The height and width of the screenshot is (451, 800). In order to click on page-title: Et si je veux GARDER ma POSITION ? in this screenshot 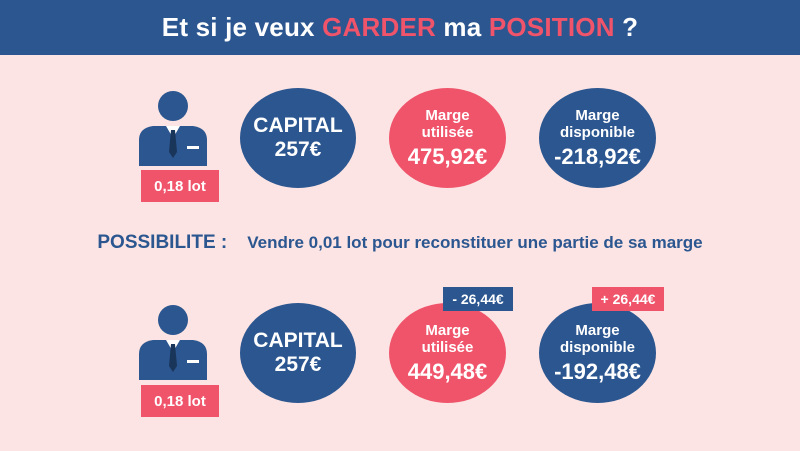, I will do `click(400, 27)`.